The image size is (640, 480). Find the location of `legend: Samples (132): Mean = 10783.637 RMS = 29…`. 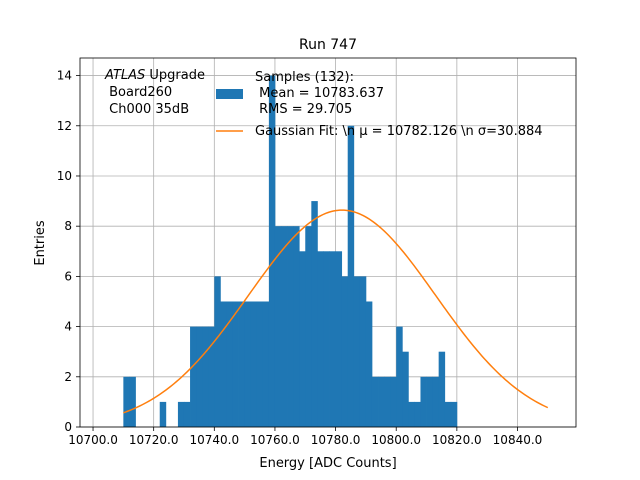

legend: Samples (132): Mean = 10783.637 RMS = 29… is located at coordinates (379, 104).